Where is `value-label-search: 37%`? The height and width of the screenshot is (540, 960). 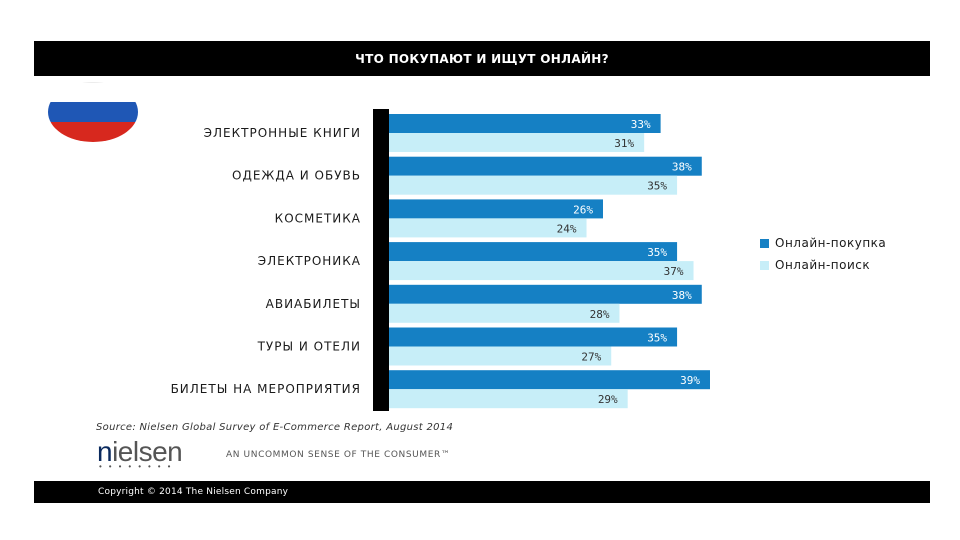 value-label-search: 37% is located at coordinates (674, 271).